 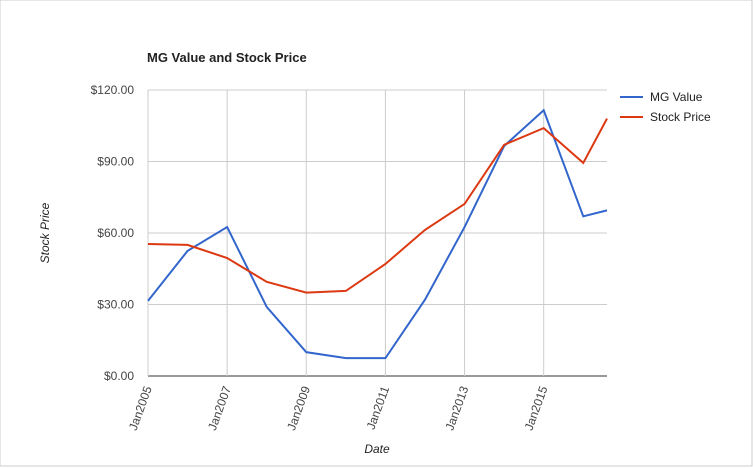 What do you see at coordinates (119, 376) in the screenshot?
I see `y-tick-label: $0.00` at bounding box center [119, 376].